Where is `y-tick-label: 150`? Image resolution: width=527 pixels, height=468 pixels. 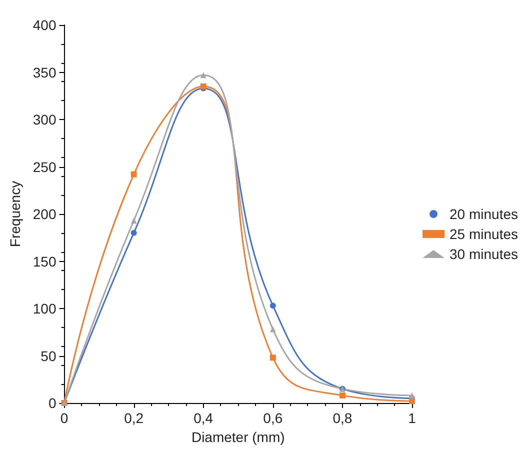
y-tick-label: 150 is located at coordinates (44, 261).